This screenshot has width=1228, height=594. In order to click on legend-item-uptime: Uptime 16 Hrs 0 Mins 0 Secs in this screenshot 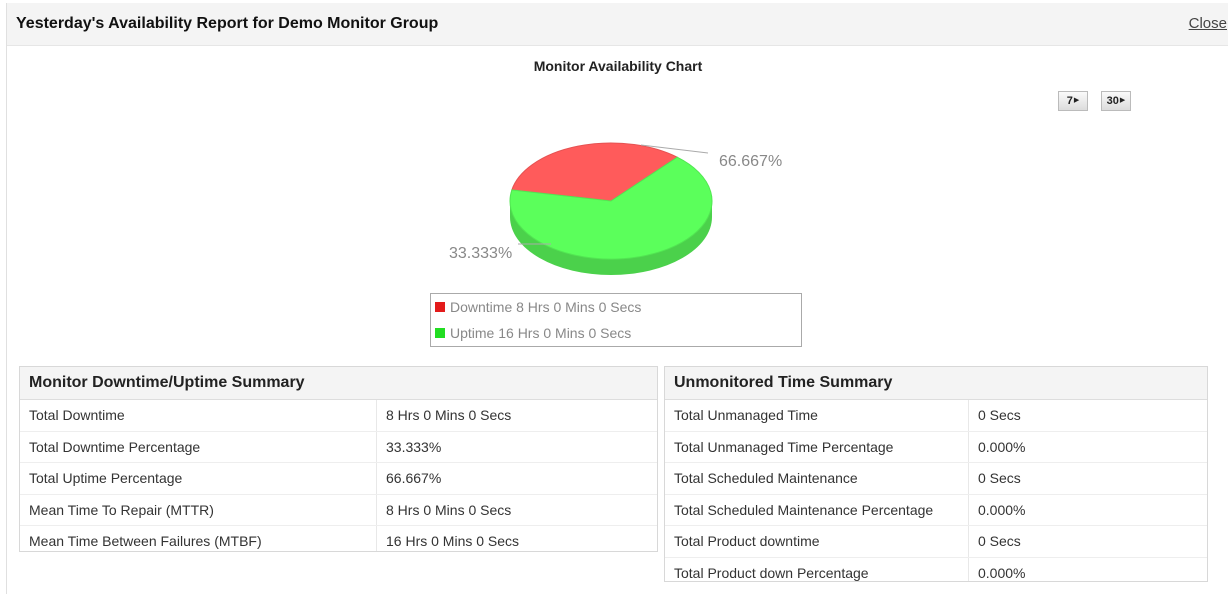, I will do `click(533, 335)`.